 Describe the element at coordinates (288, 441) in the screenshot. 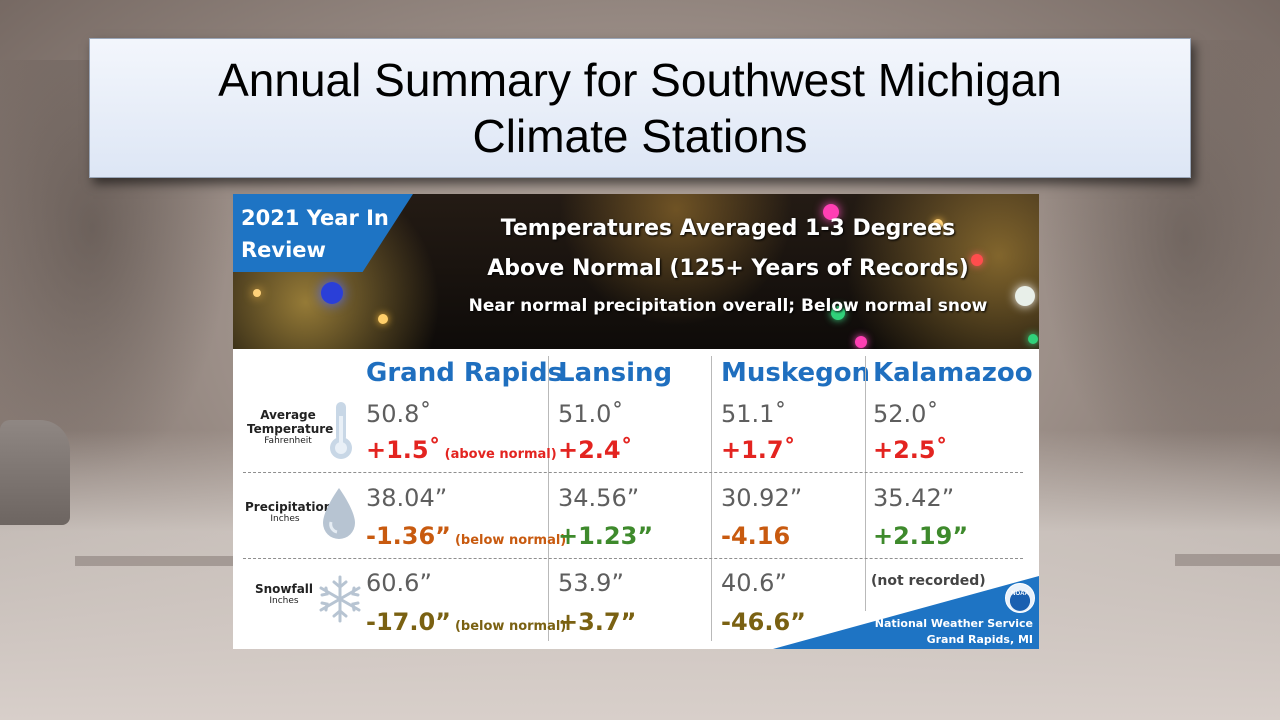

I see `row-unit-temperature: Fahrenheit` at that location.